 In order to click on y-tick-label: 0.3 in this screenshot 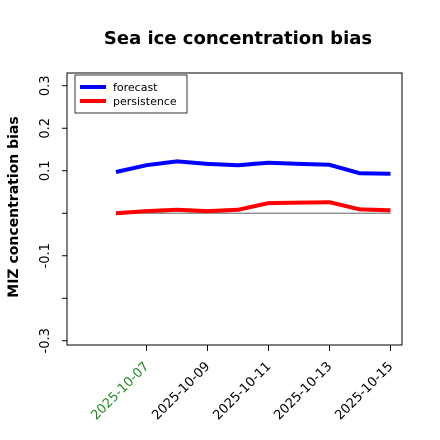, I will do `click(45, 85)`.